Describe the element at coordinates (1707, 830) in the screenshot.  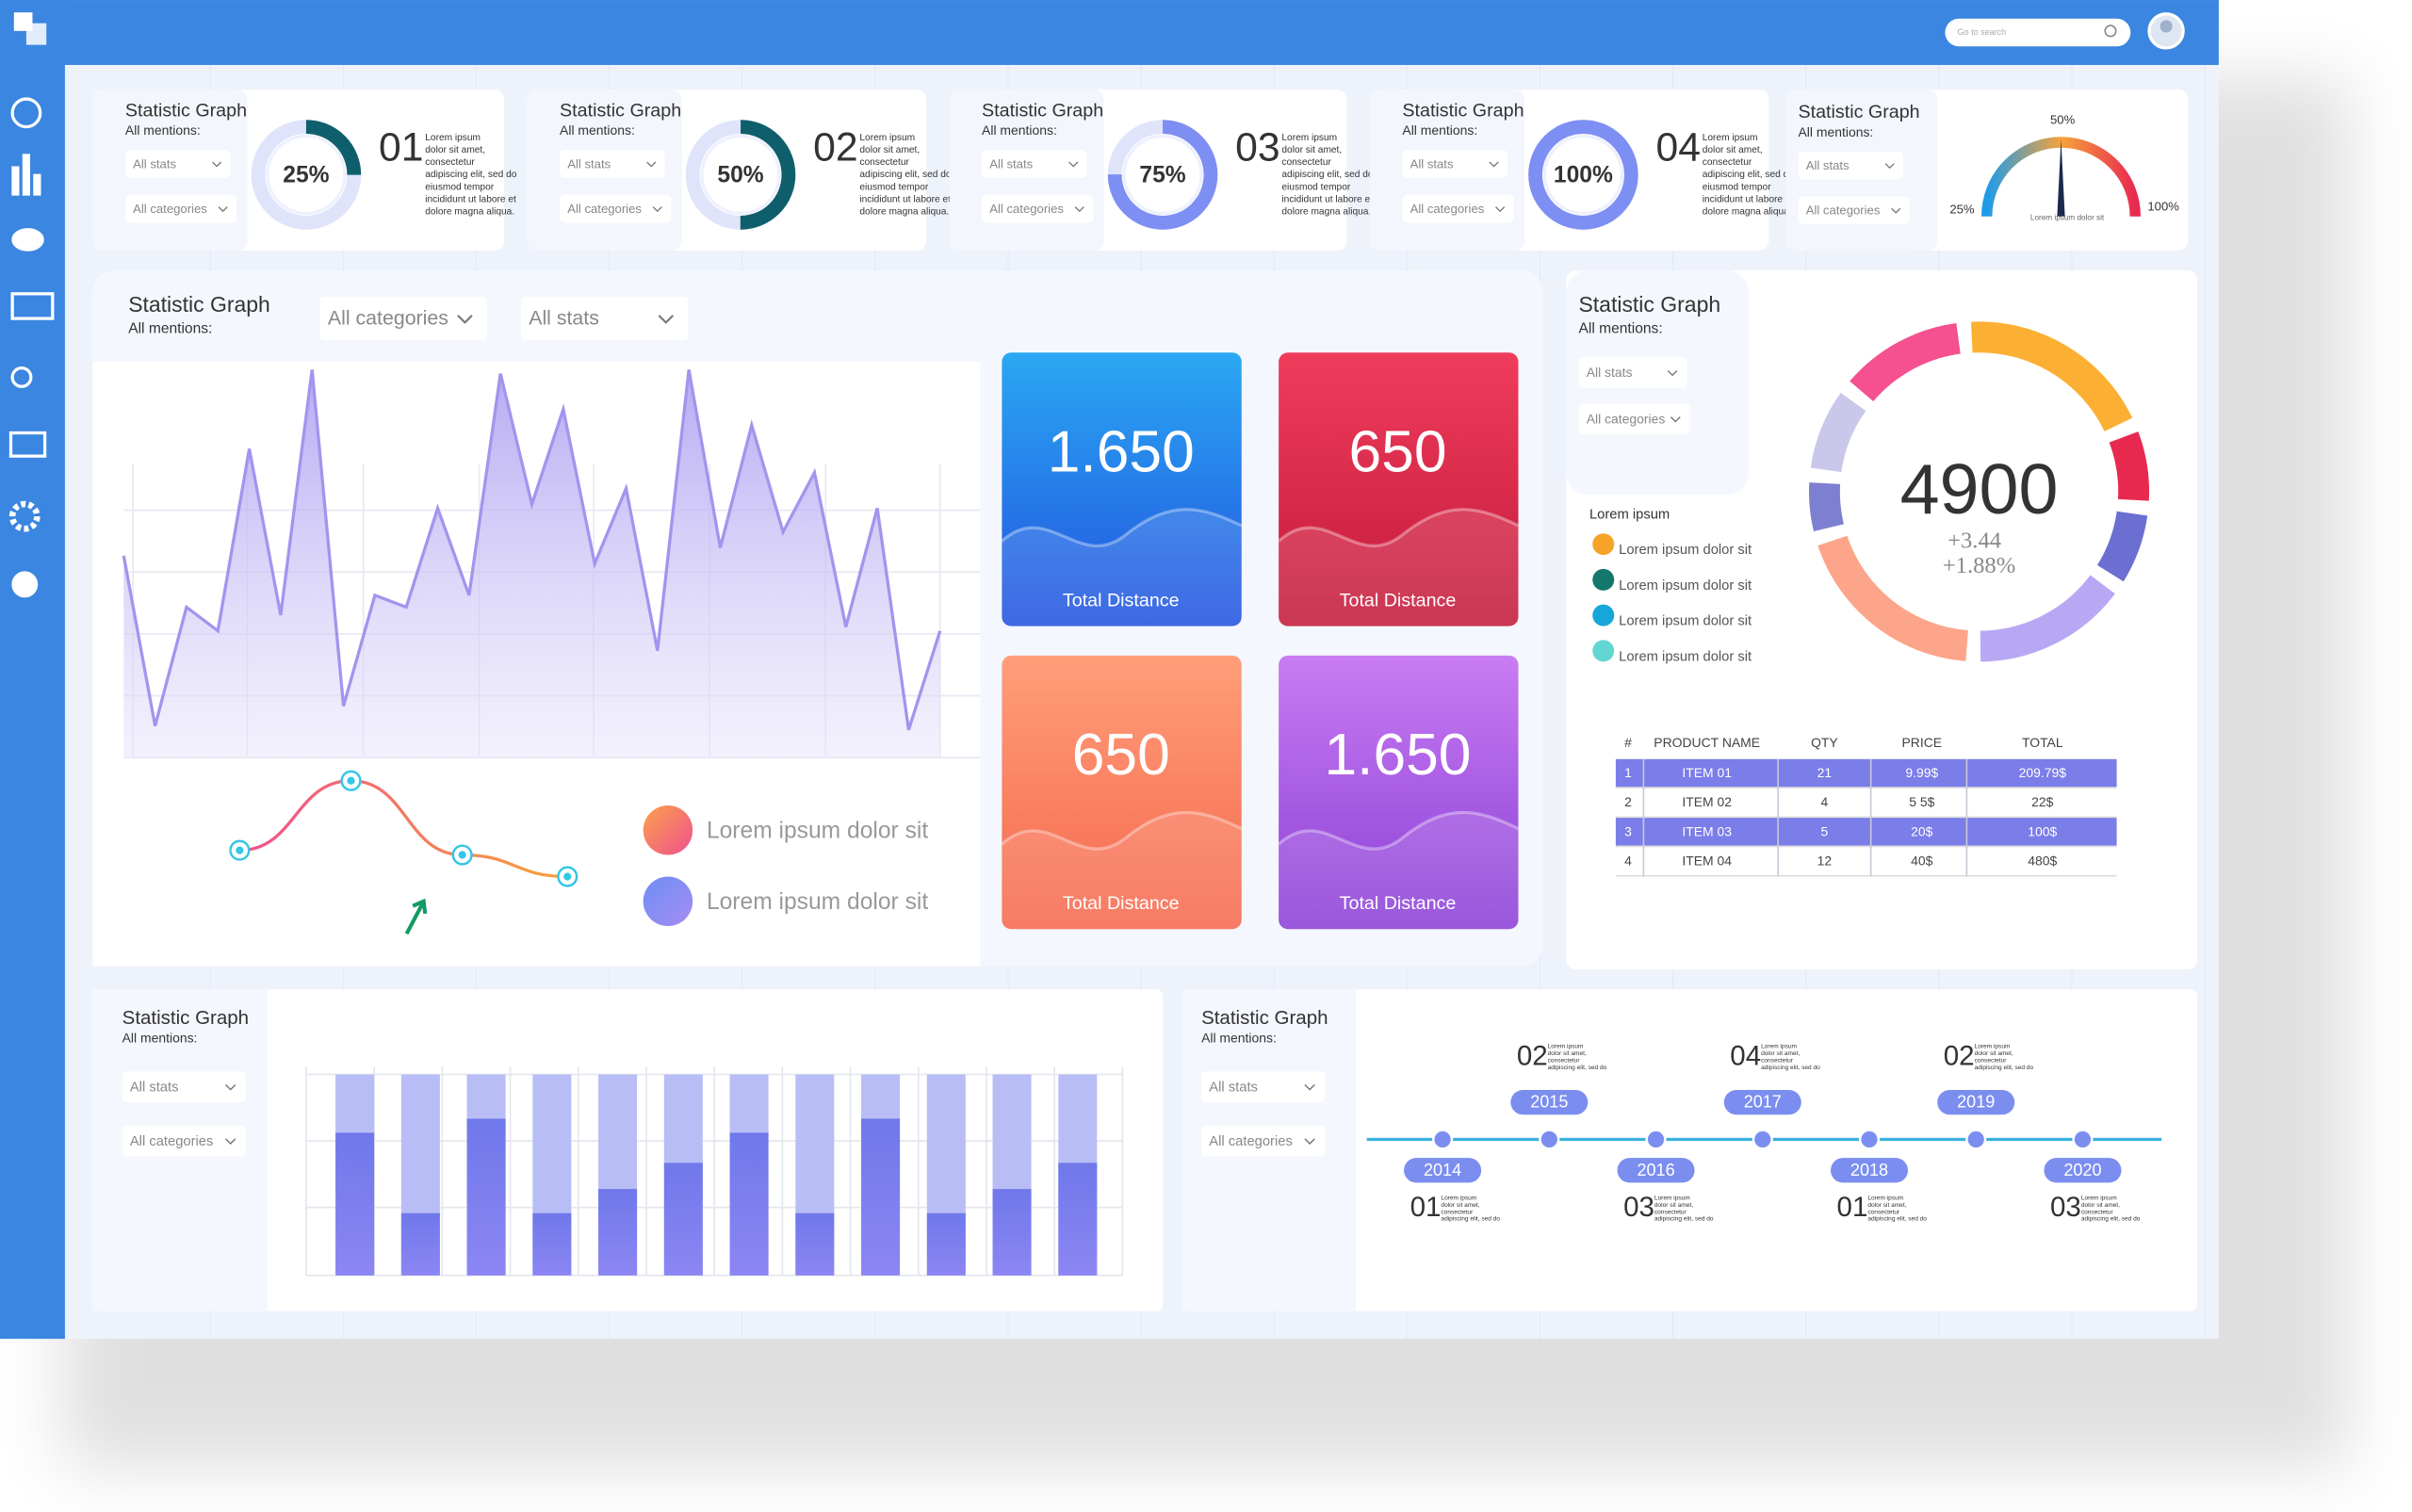
I see `table-cell: ITEM 03` at that location.